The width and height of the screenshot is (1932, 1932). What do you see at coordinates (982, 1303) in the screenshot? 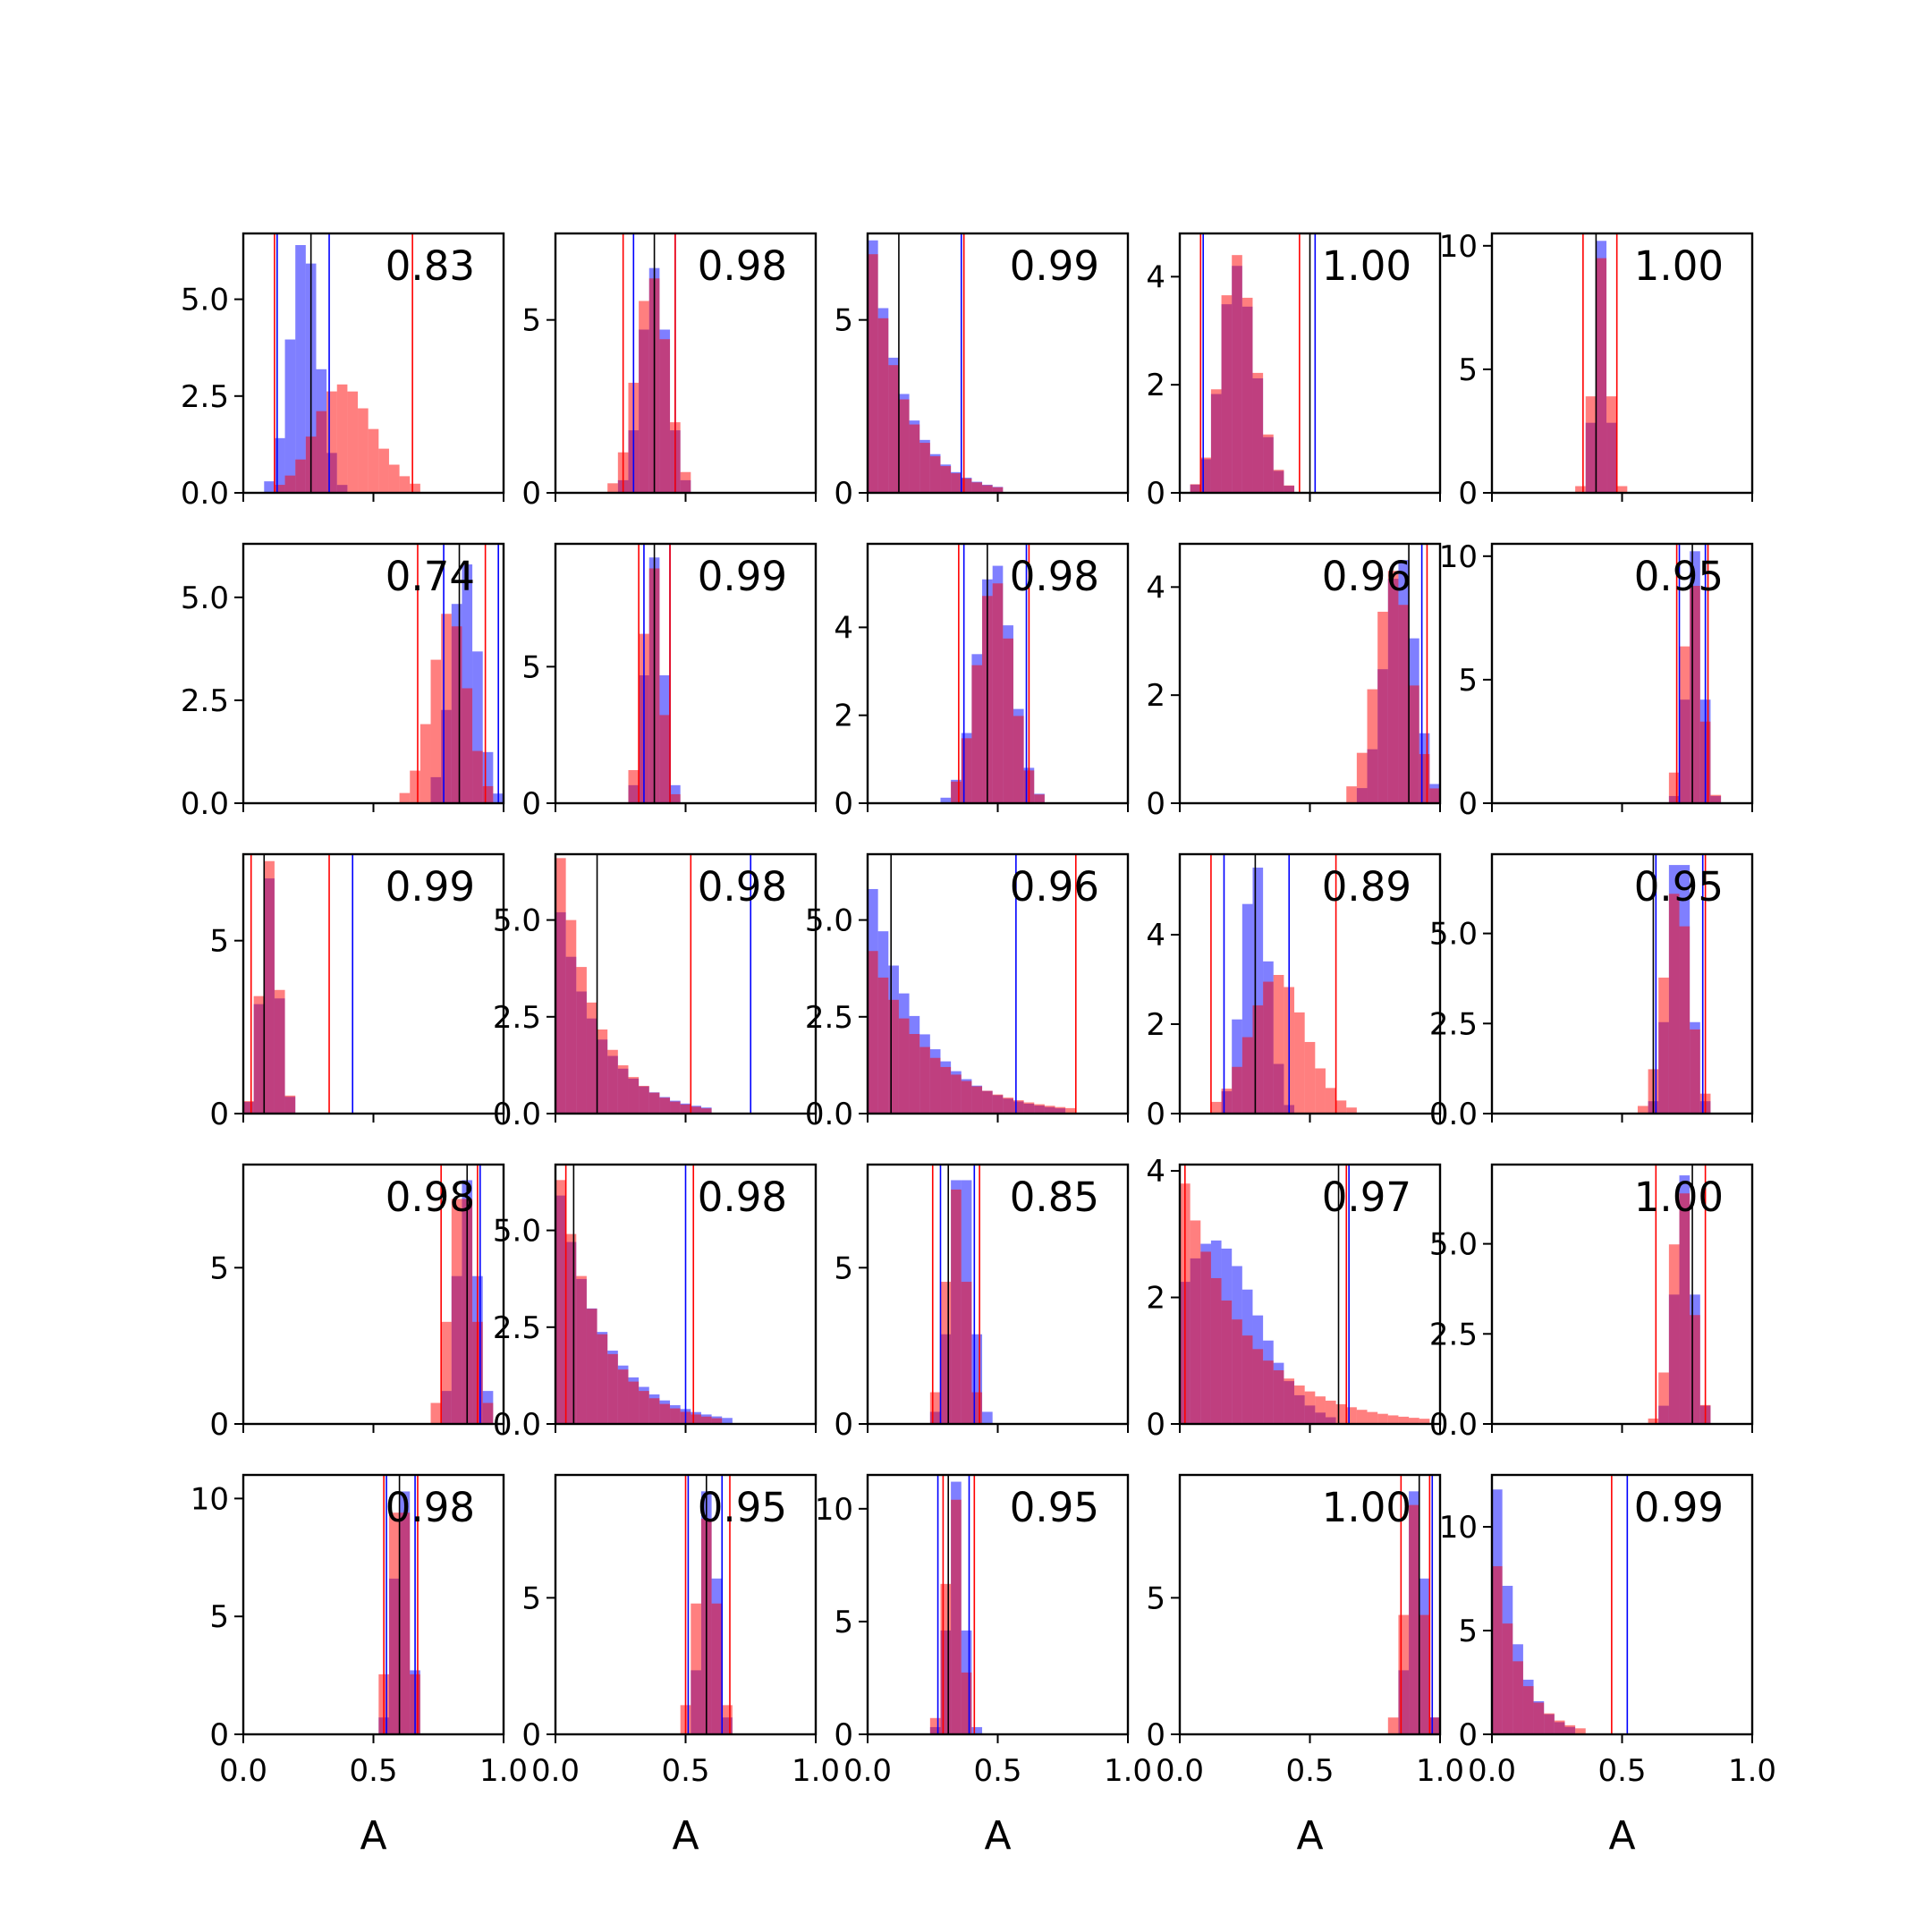
I see `panel-4-3: 050.85` at bounding box center [982, 1303].